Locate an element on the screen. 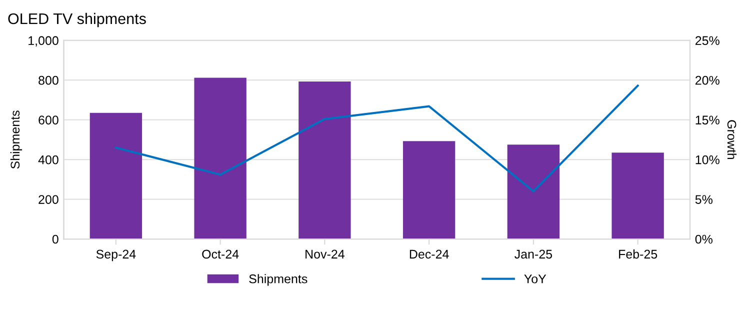  y-tick-label: 1,000 is located at coordinates (43, 41).